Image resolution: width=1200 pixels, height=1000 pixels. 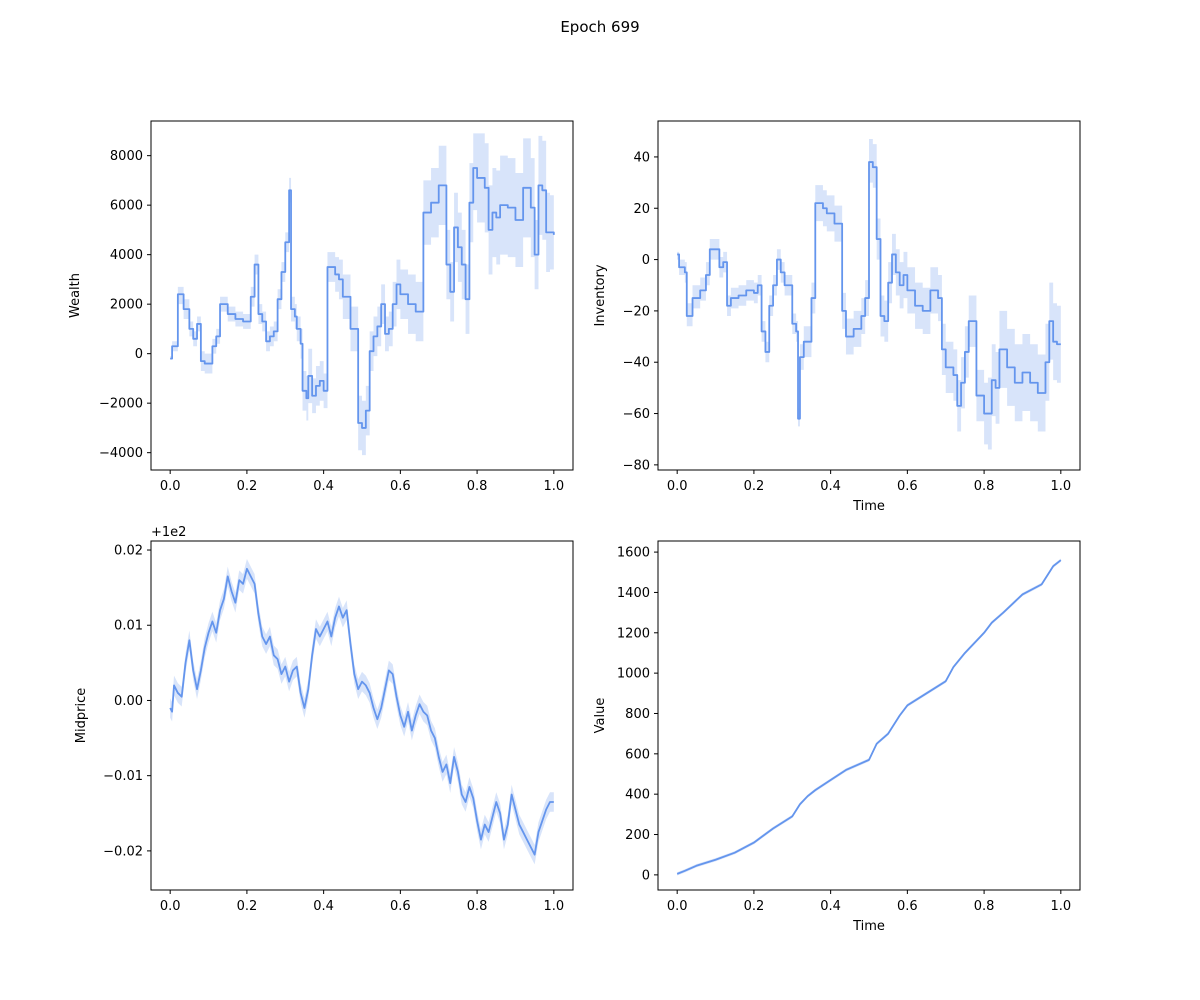 I want to click on inventory-x-tick-label: 0.0, so click(x=677, y=486).